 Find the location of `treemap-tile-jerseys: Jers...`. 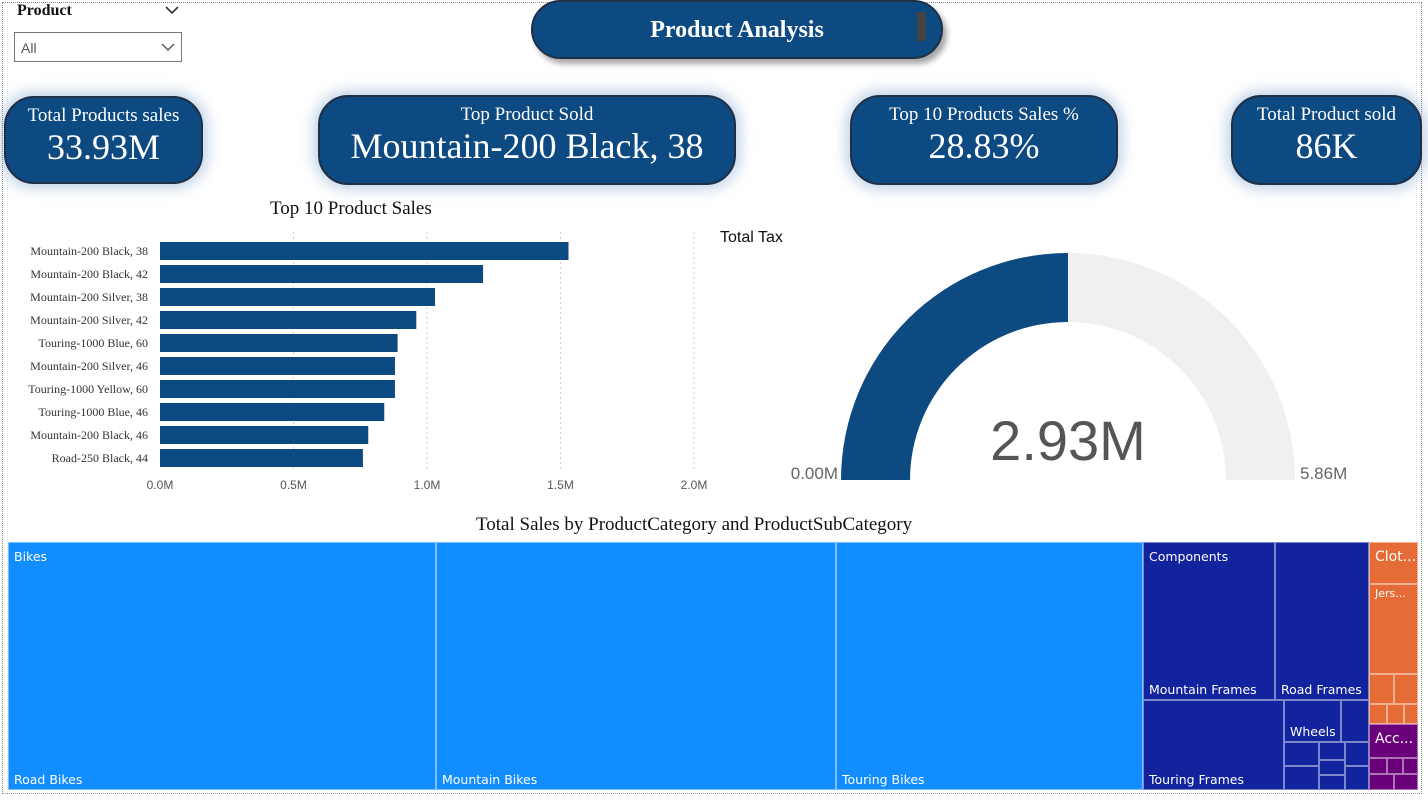

treemap-tile-jerseys: Jers... is located at coordinates (1393, 629).